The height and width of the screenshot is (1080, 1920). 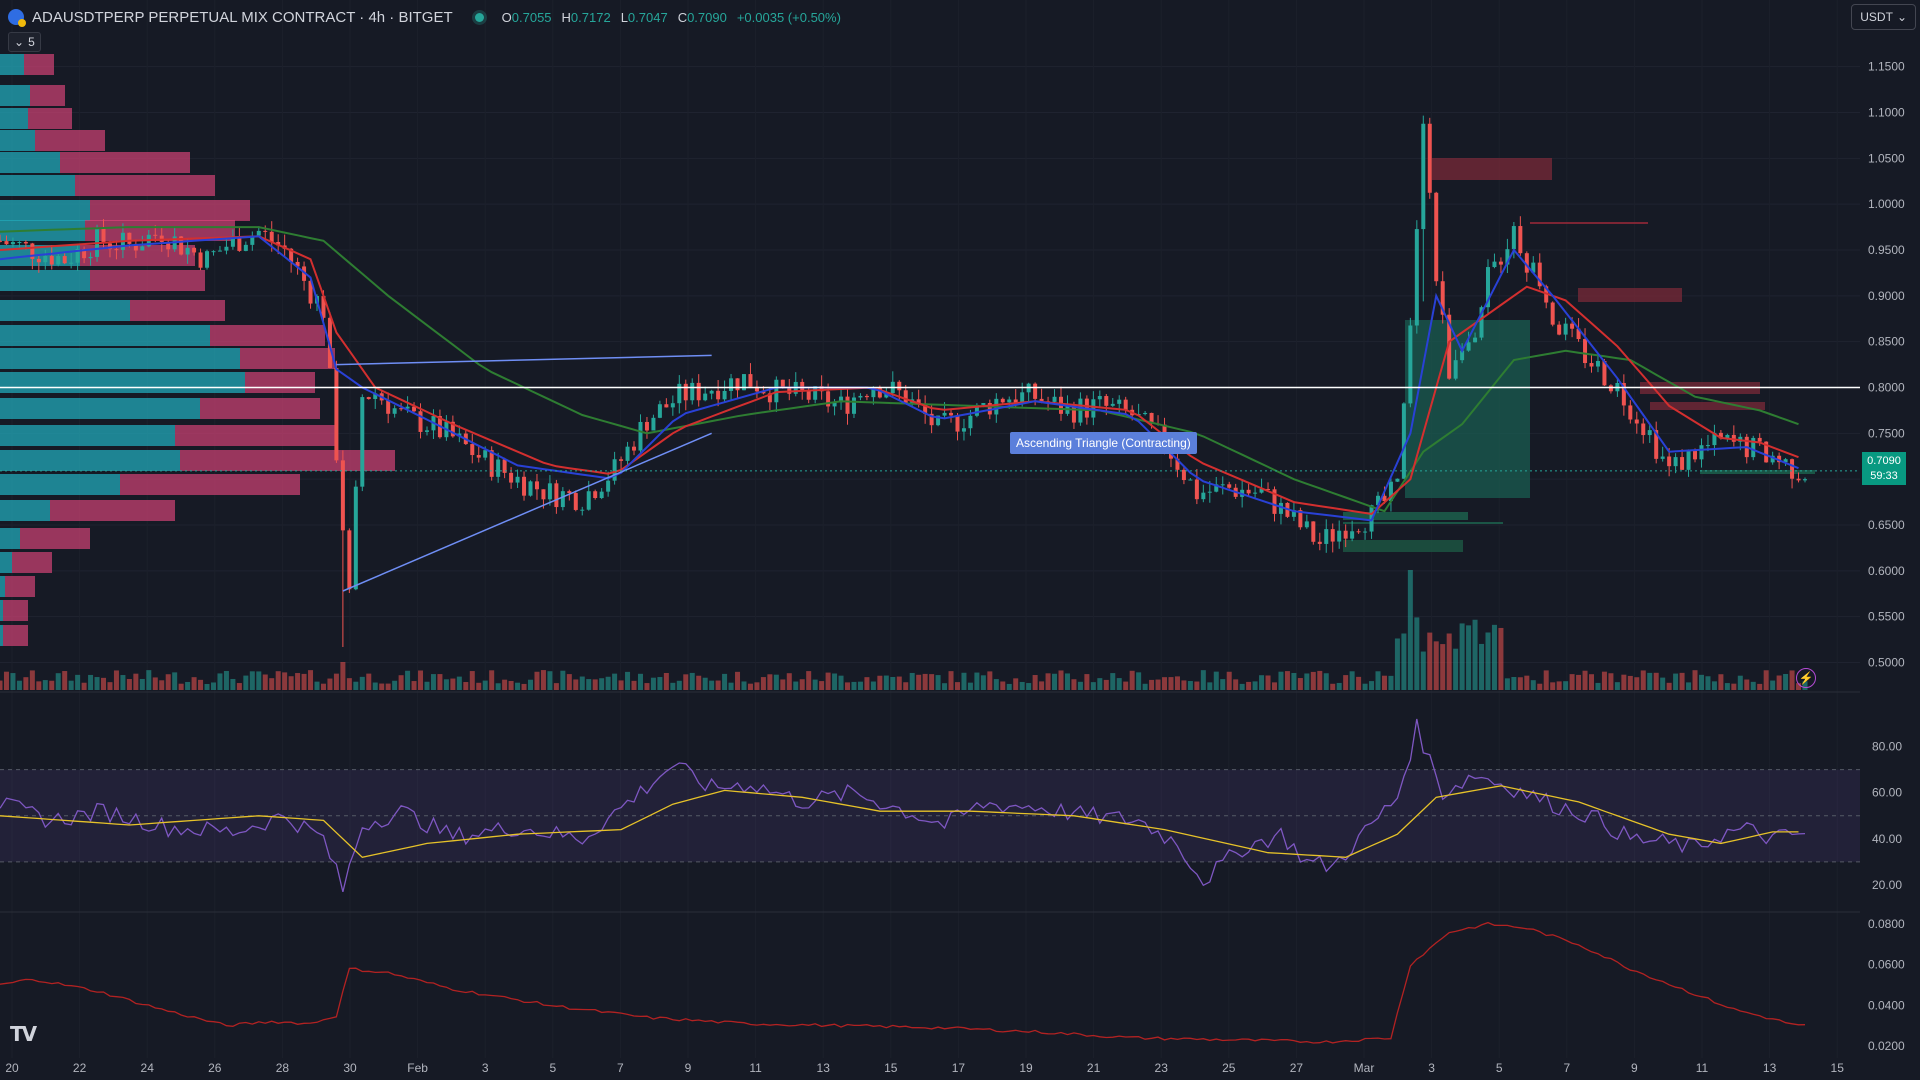 I want to click on indicator-collapse-button: ⌄ 5, so click(x=24, y=42).